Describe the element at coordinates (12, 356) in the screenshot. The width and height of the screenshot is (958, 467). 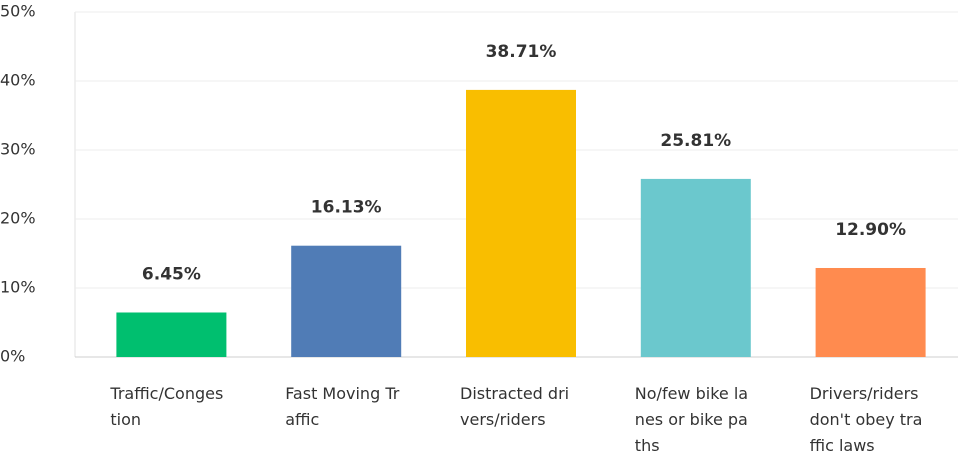
I see `y-tick-label: 0%` at that location.